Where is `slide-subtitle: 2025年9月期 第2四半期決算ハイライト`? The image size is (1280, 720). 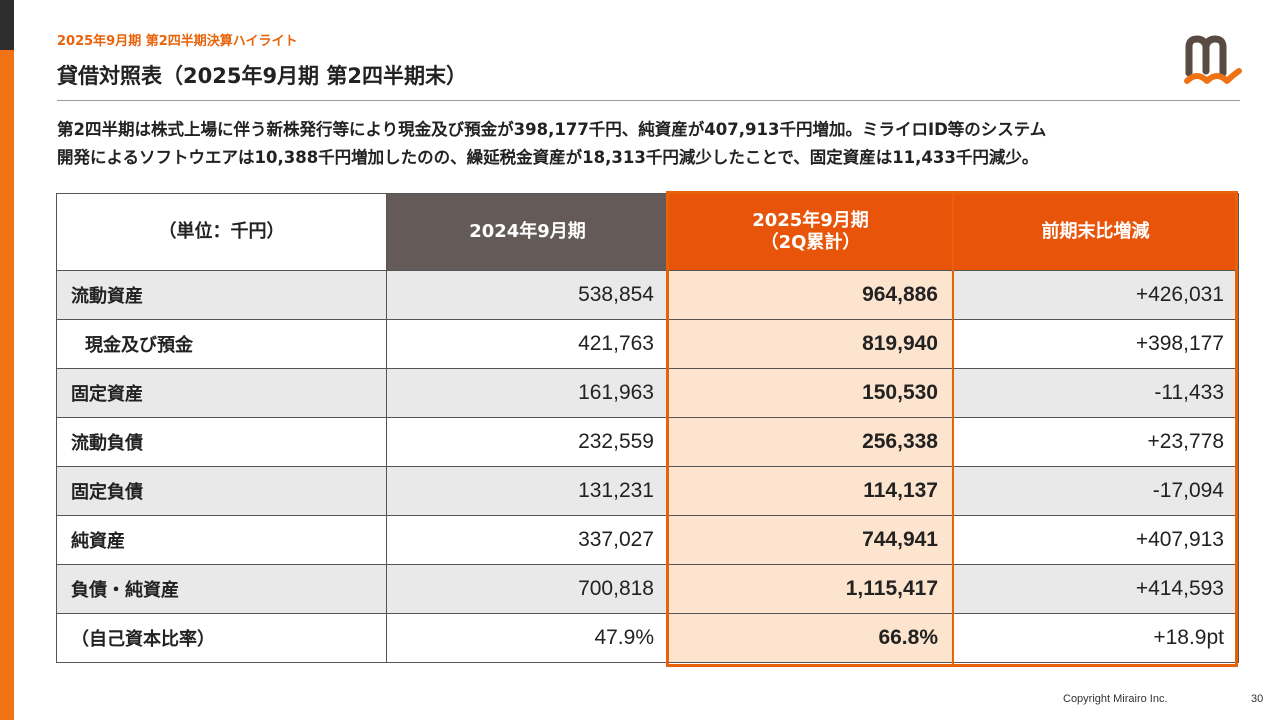
slide-subtitle: 2025年9月期 第2四半期決算ハイライト is located at coordinates (177, 41).